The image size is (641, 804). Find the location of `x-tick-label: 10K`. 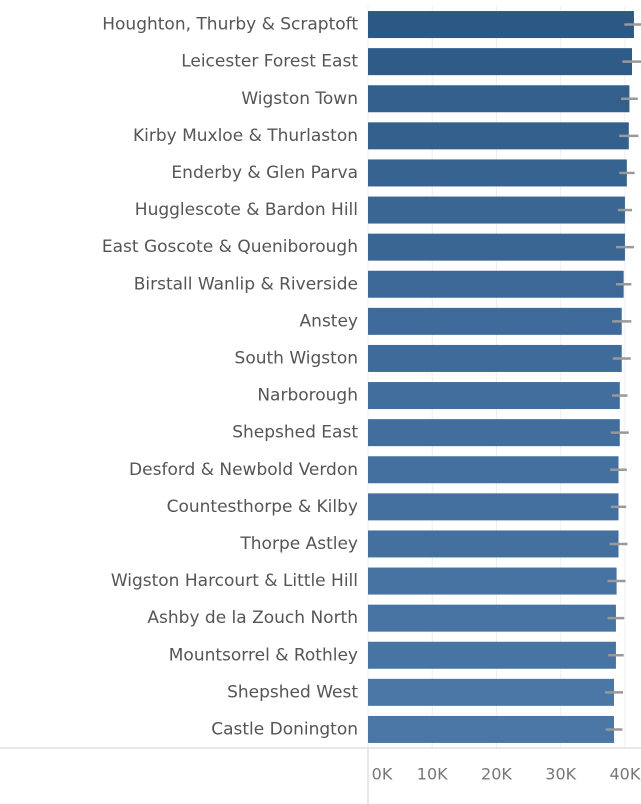

x-tick-label: 10K is located at coordinates (432, 774).